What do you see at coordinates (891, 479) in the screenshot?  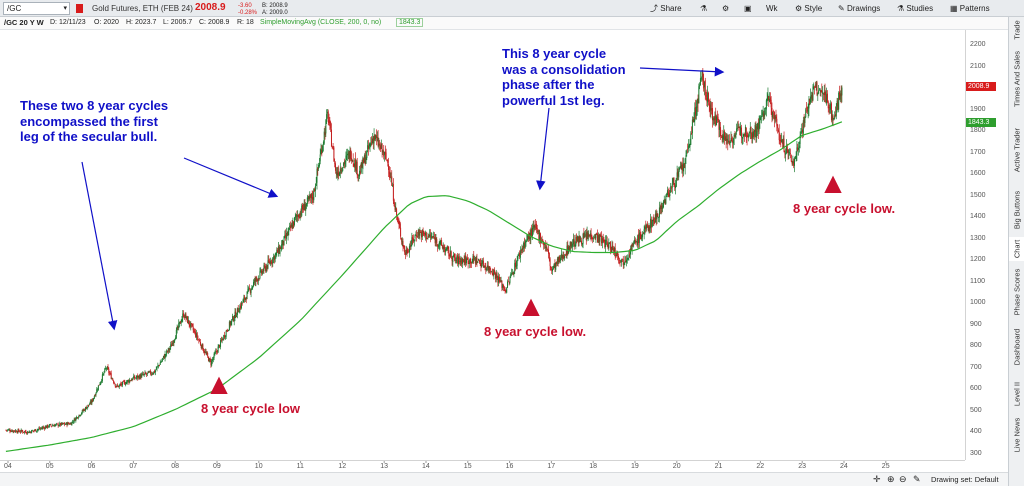 I see `zoom-in-icon: ⊕` at bounding box center [891, 479].